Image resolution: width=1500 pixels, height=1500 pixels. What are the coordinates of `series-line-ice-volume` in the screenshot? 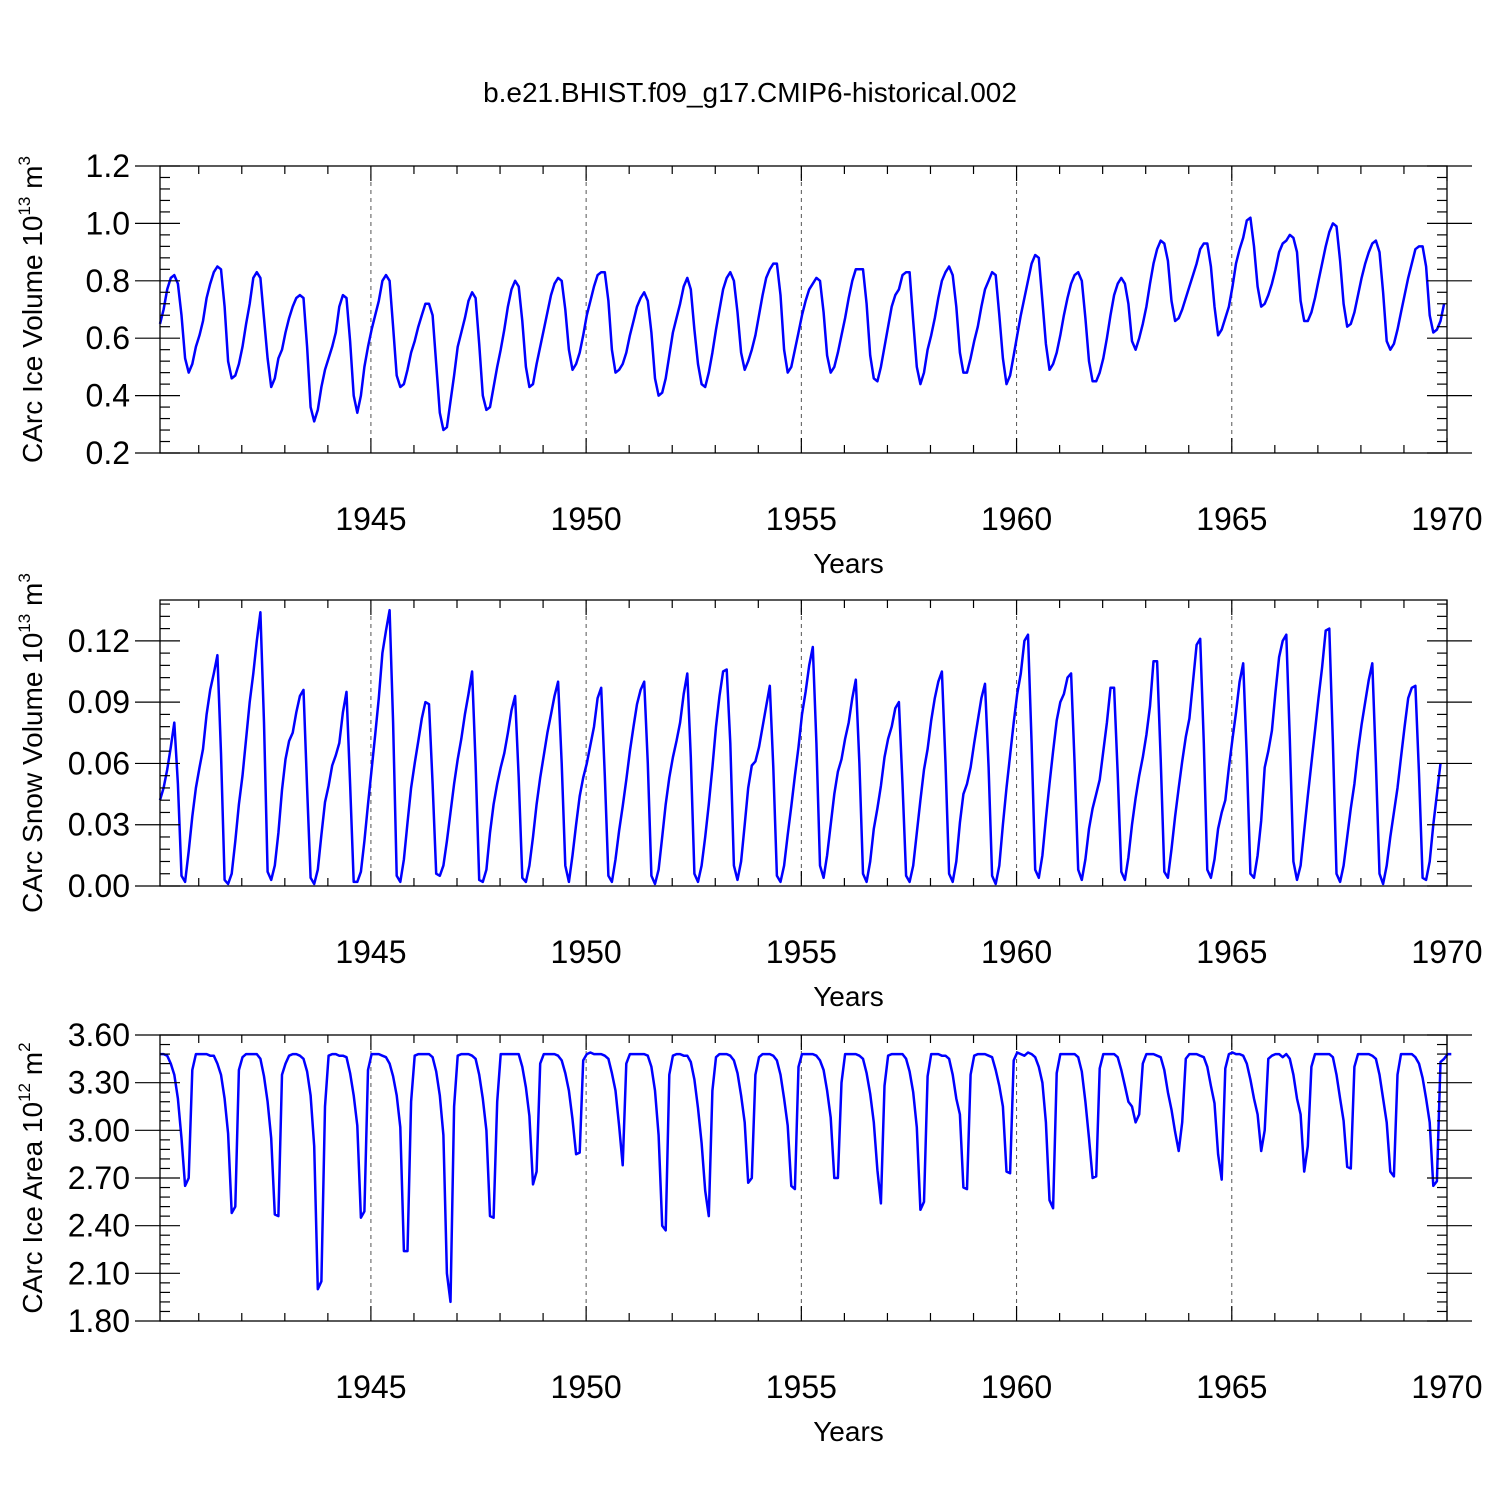 It's located at (802, 324).